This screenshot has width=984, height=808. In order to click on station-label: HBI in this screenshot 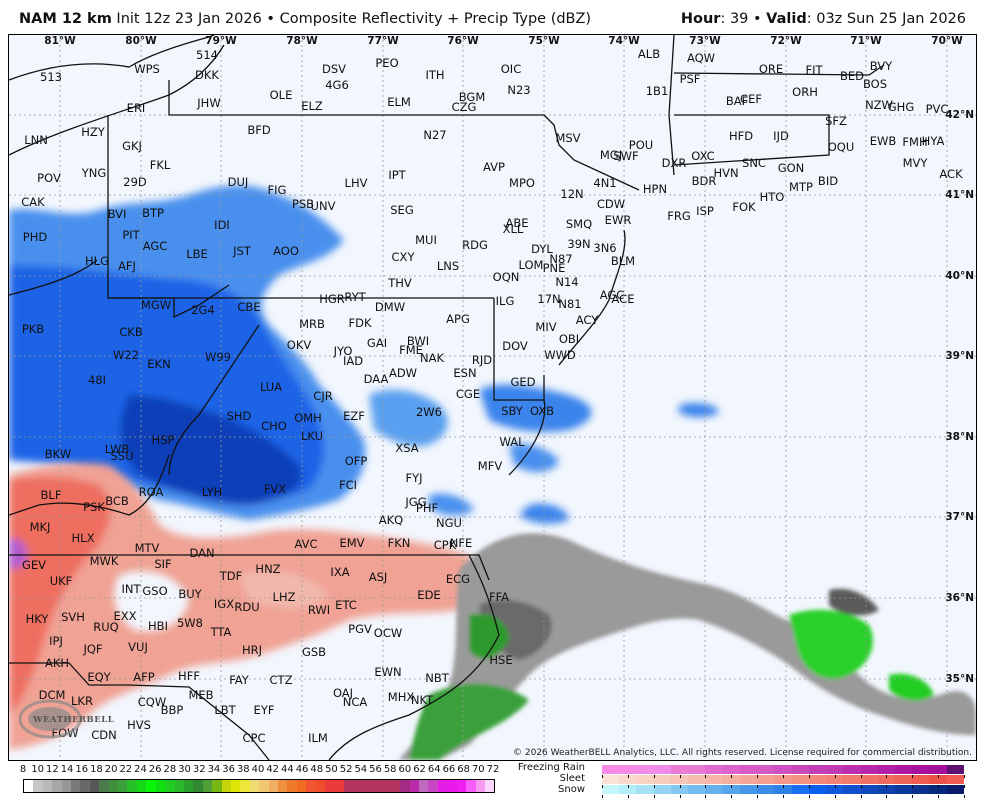, I will do `click(158, 626)`.